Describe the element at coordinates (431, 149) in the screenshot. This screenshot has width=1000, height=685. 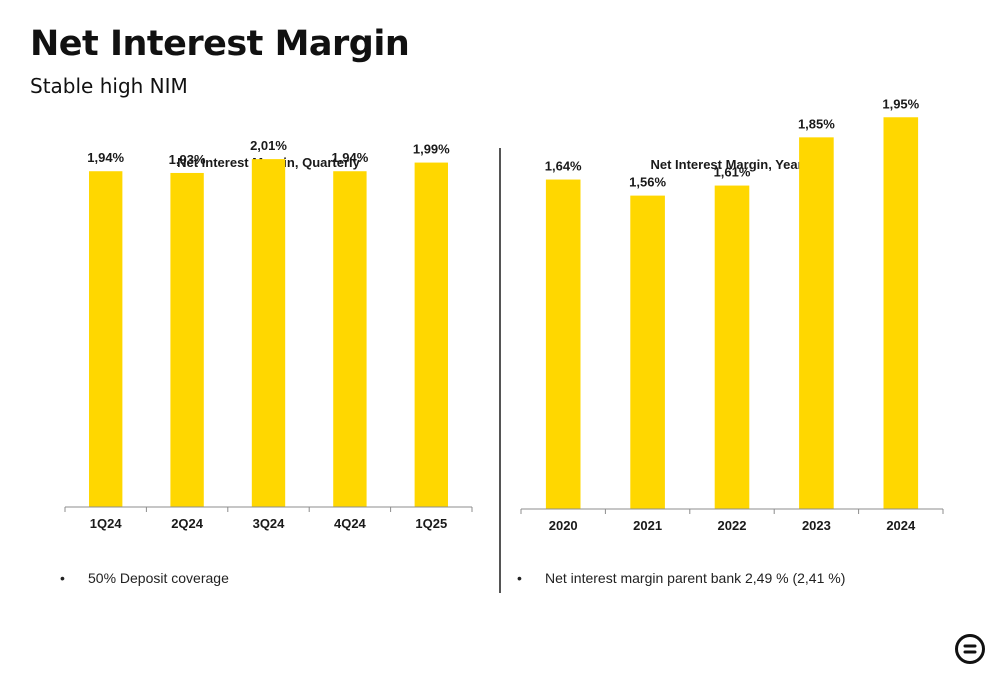
I see `data-label-1Q25: 1,99%` at that location.